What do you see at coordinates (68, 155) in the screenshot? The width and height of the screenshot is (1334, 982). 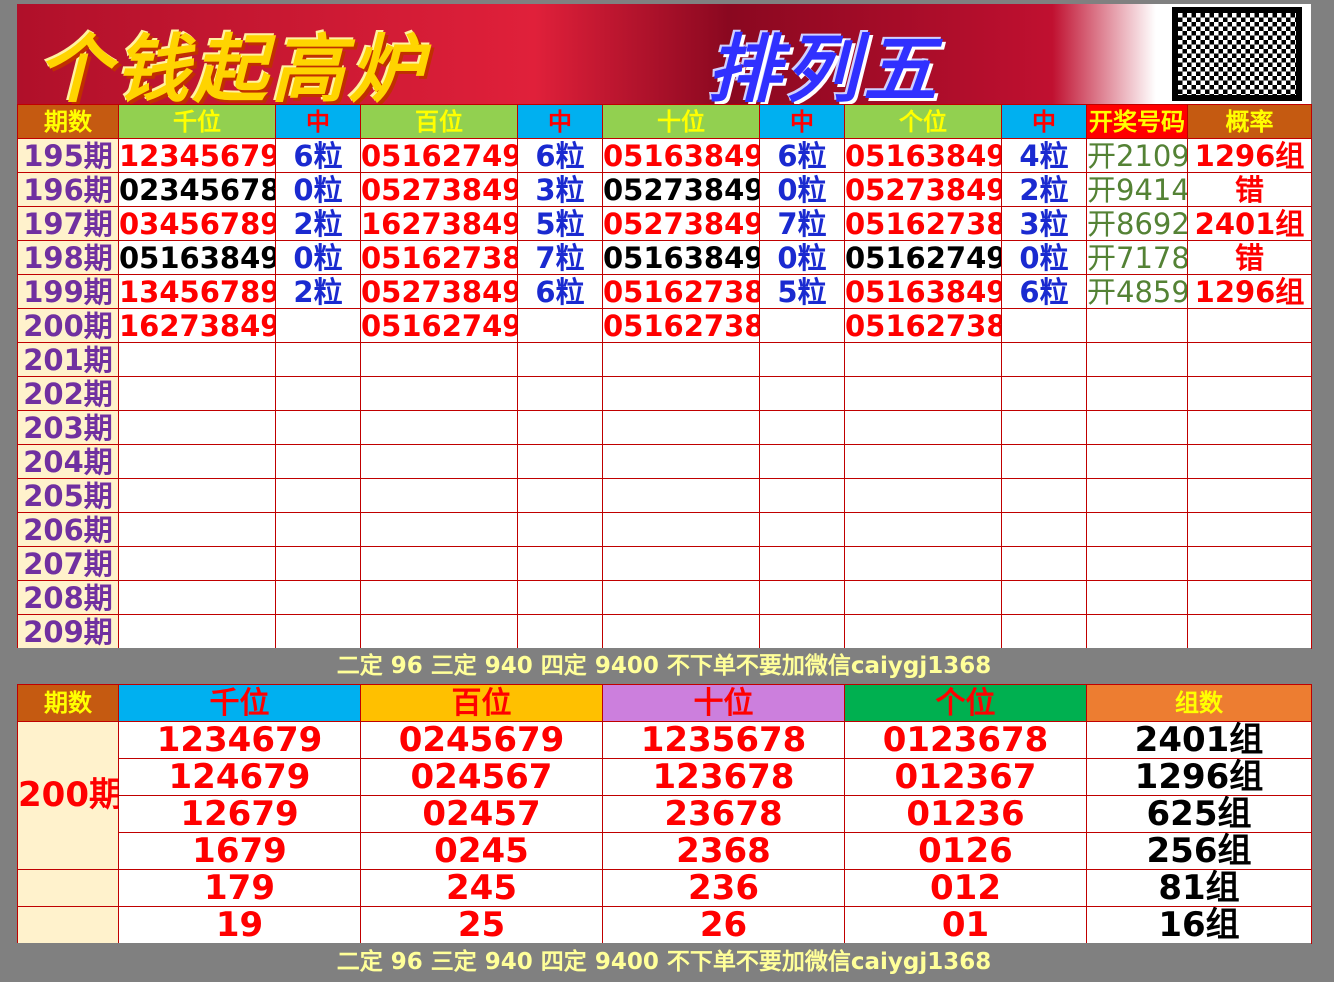 I see `period-cell: 195期` at bounding box center [68, 155].